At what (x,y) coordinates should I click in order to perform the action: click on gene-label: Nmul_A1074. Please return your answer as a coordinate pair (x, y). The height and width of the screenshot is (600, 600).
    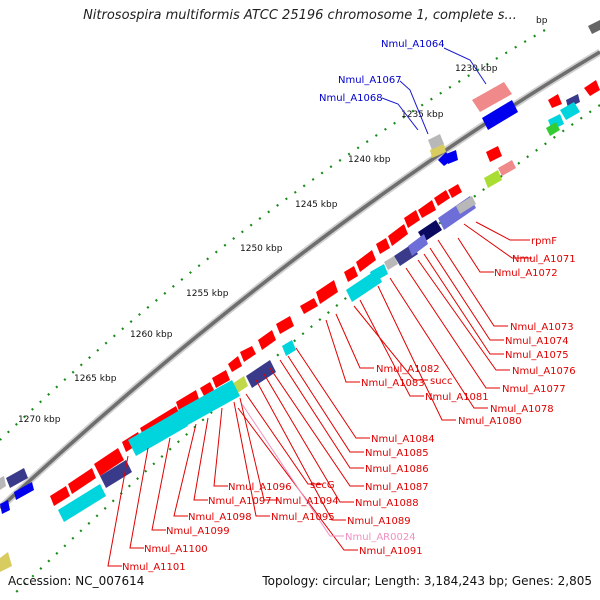
    Looking at the image, I should click on (537, 341).